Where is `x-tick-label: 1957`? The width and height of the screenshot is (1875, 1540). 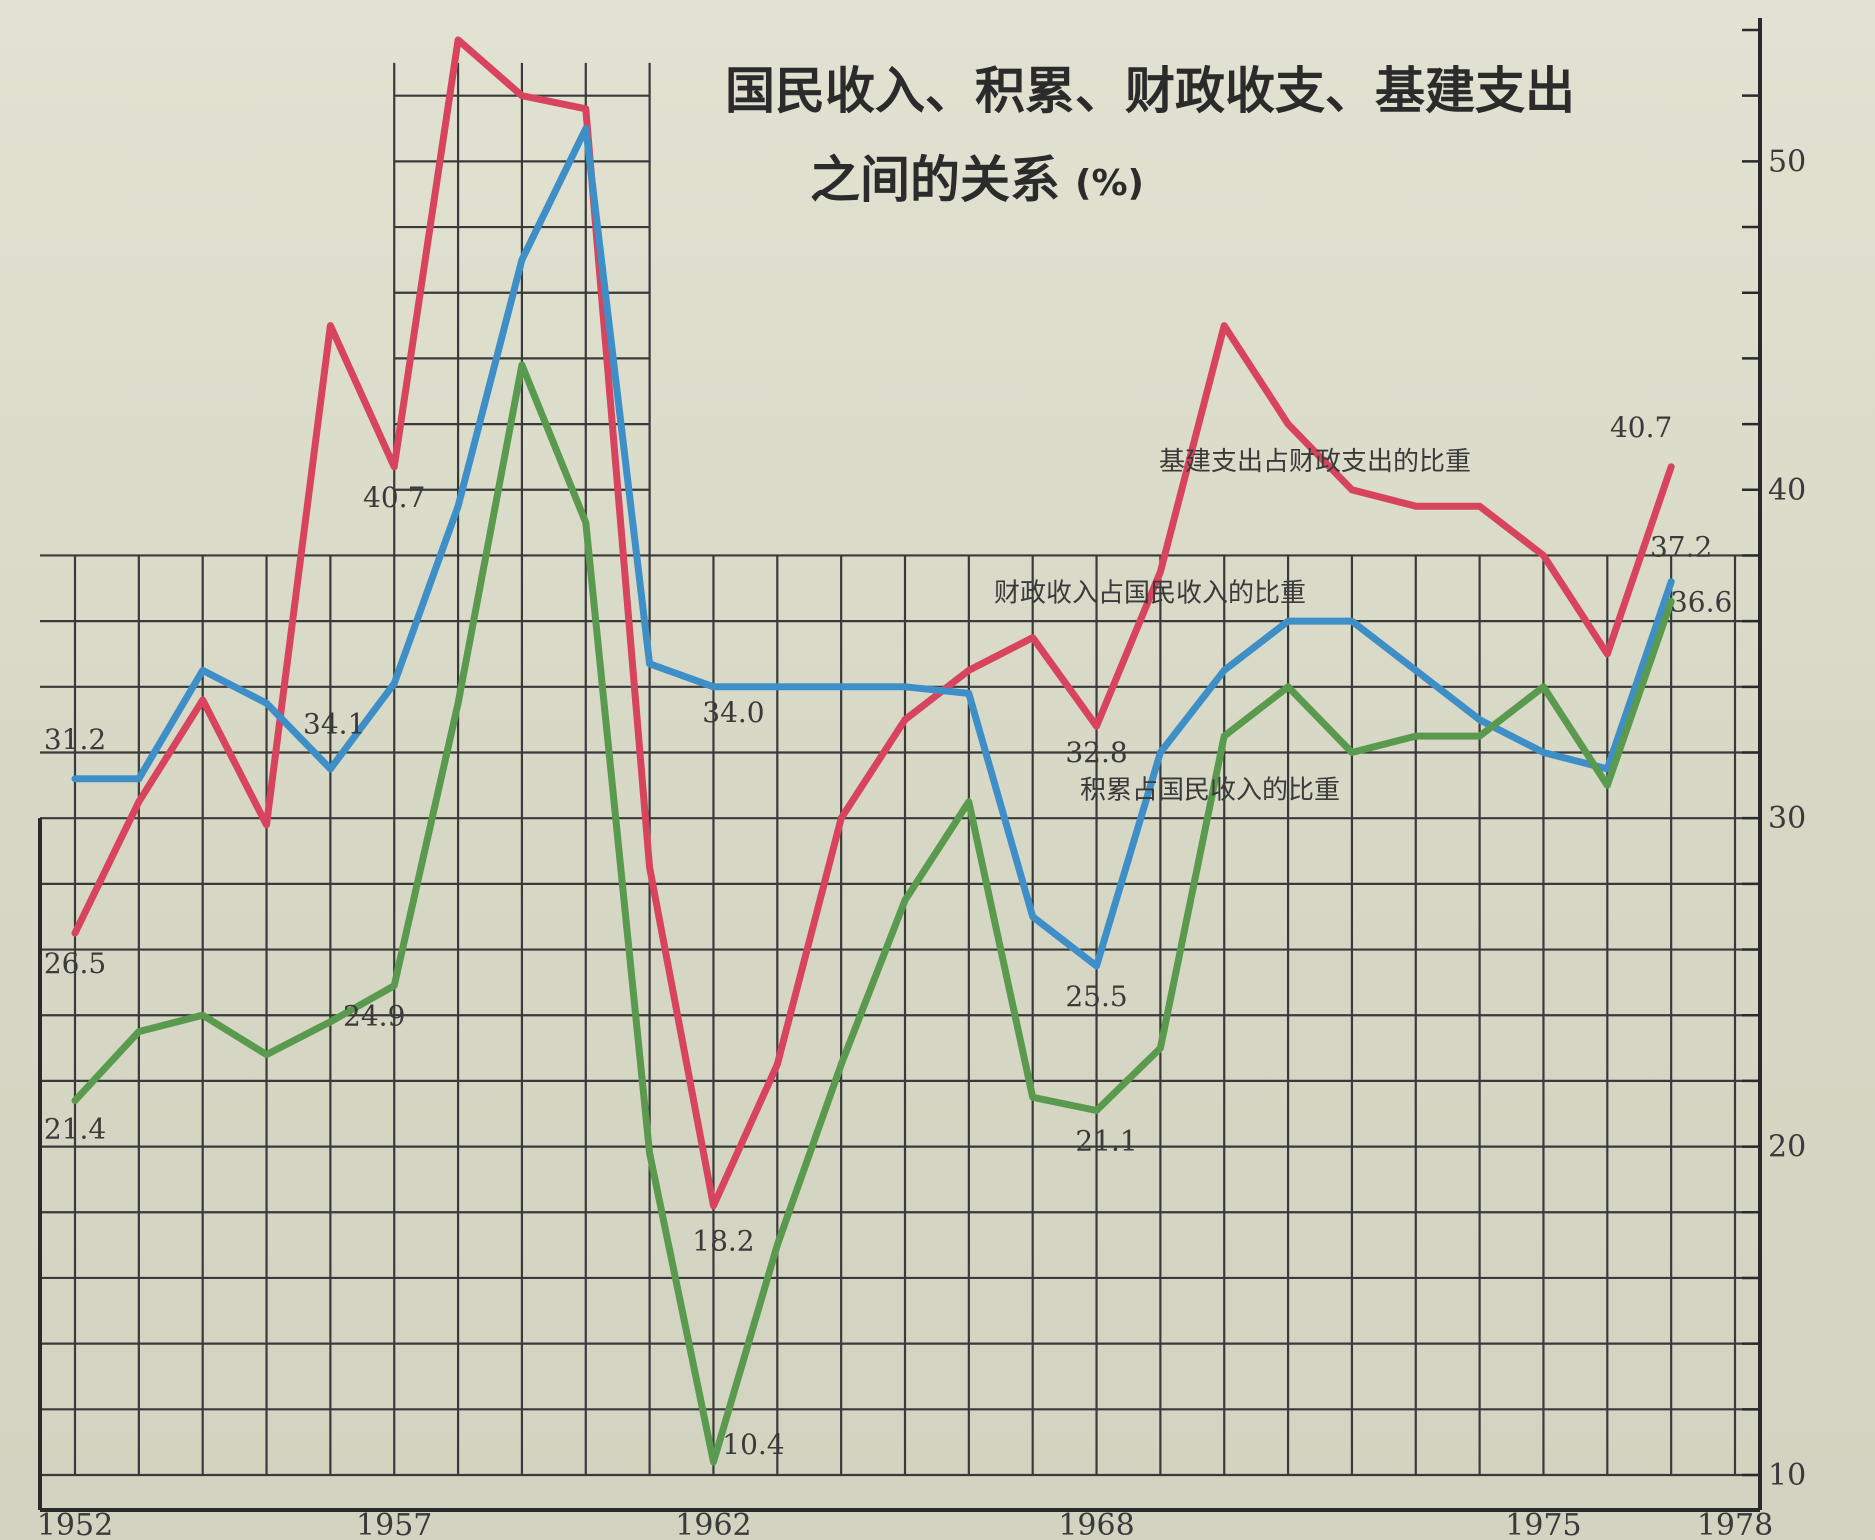
x-tick-label: 1957 is located at coordinates (394, 1524).